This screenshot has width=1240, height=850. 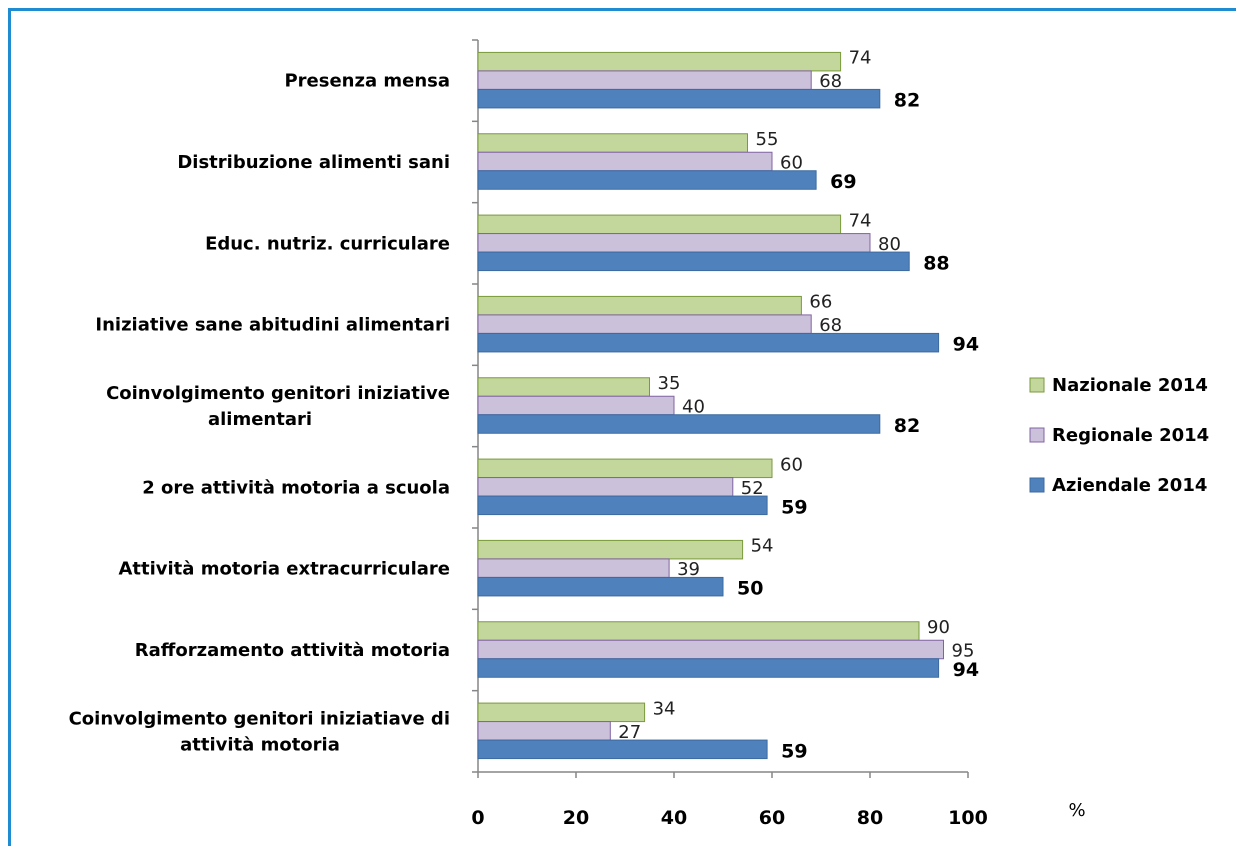 What do you see at coordinates (762, 546) in the screenshot?
I see `data-label: 54` at bounding box center [762, 546].